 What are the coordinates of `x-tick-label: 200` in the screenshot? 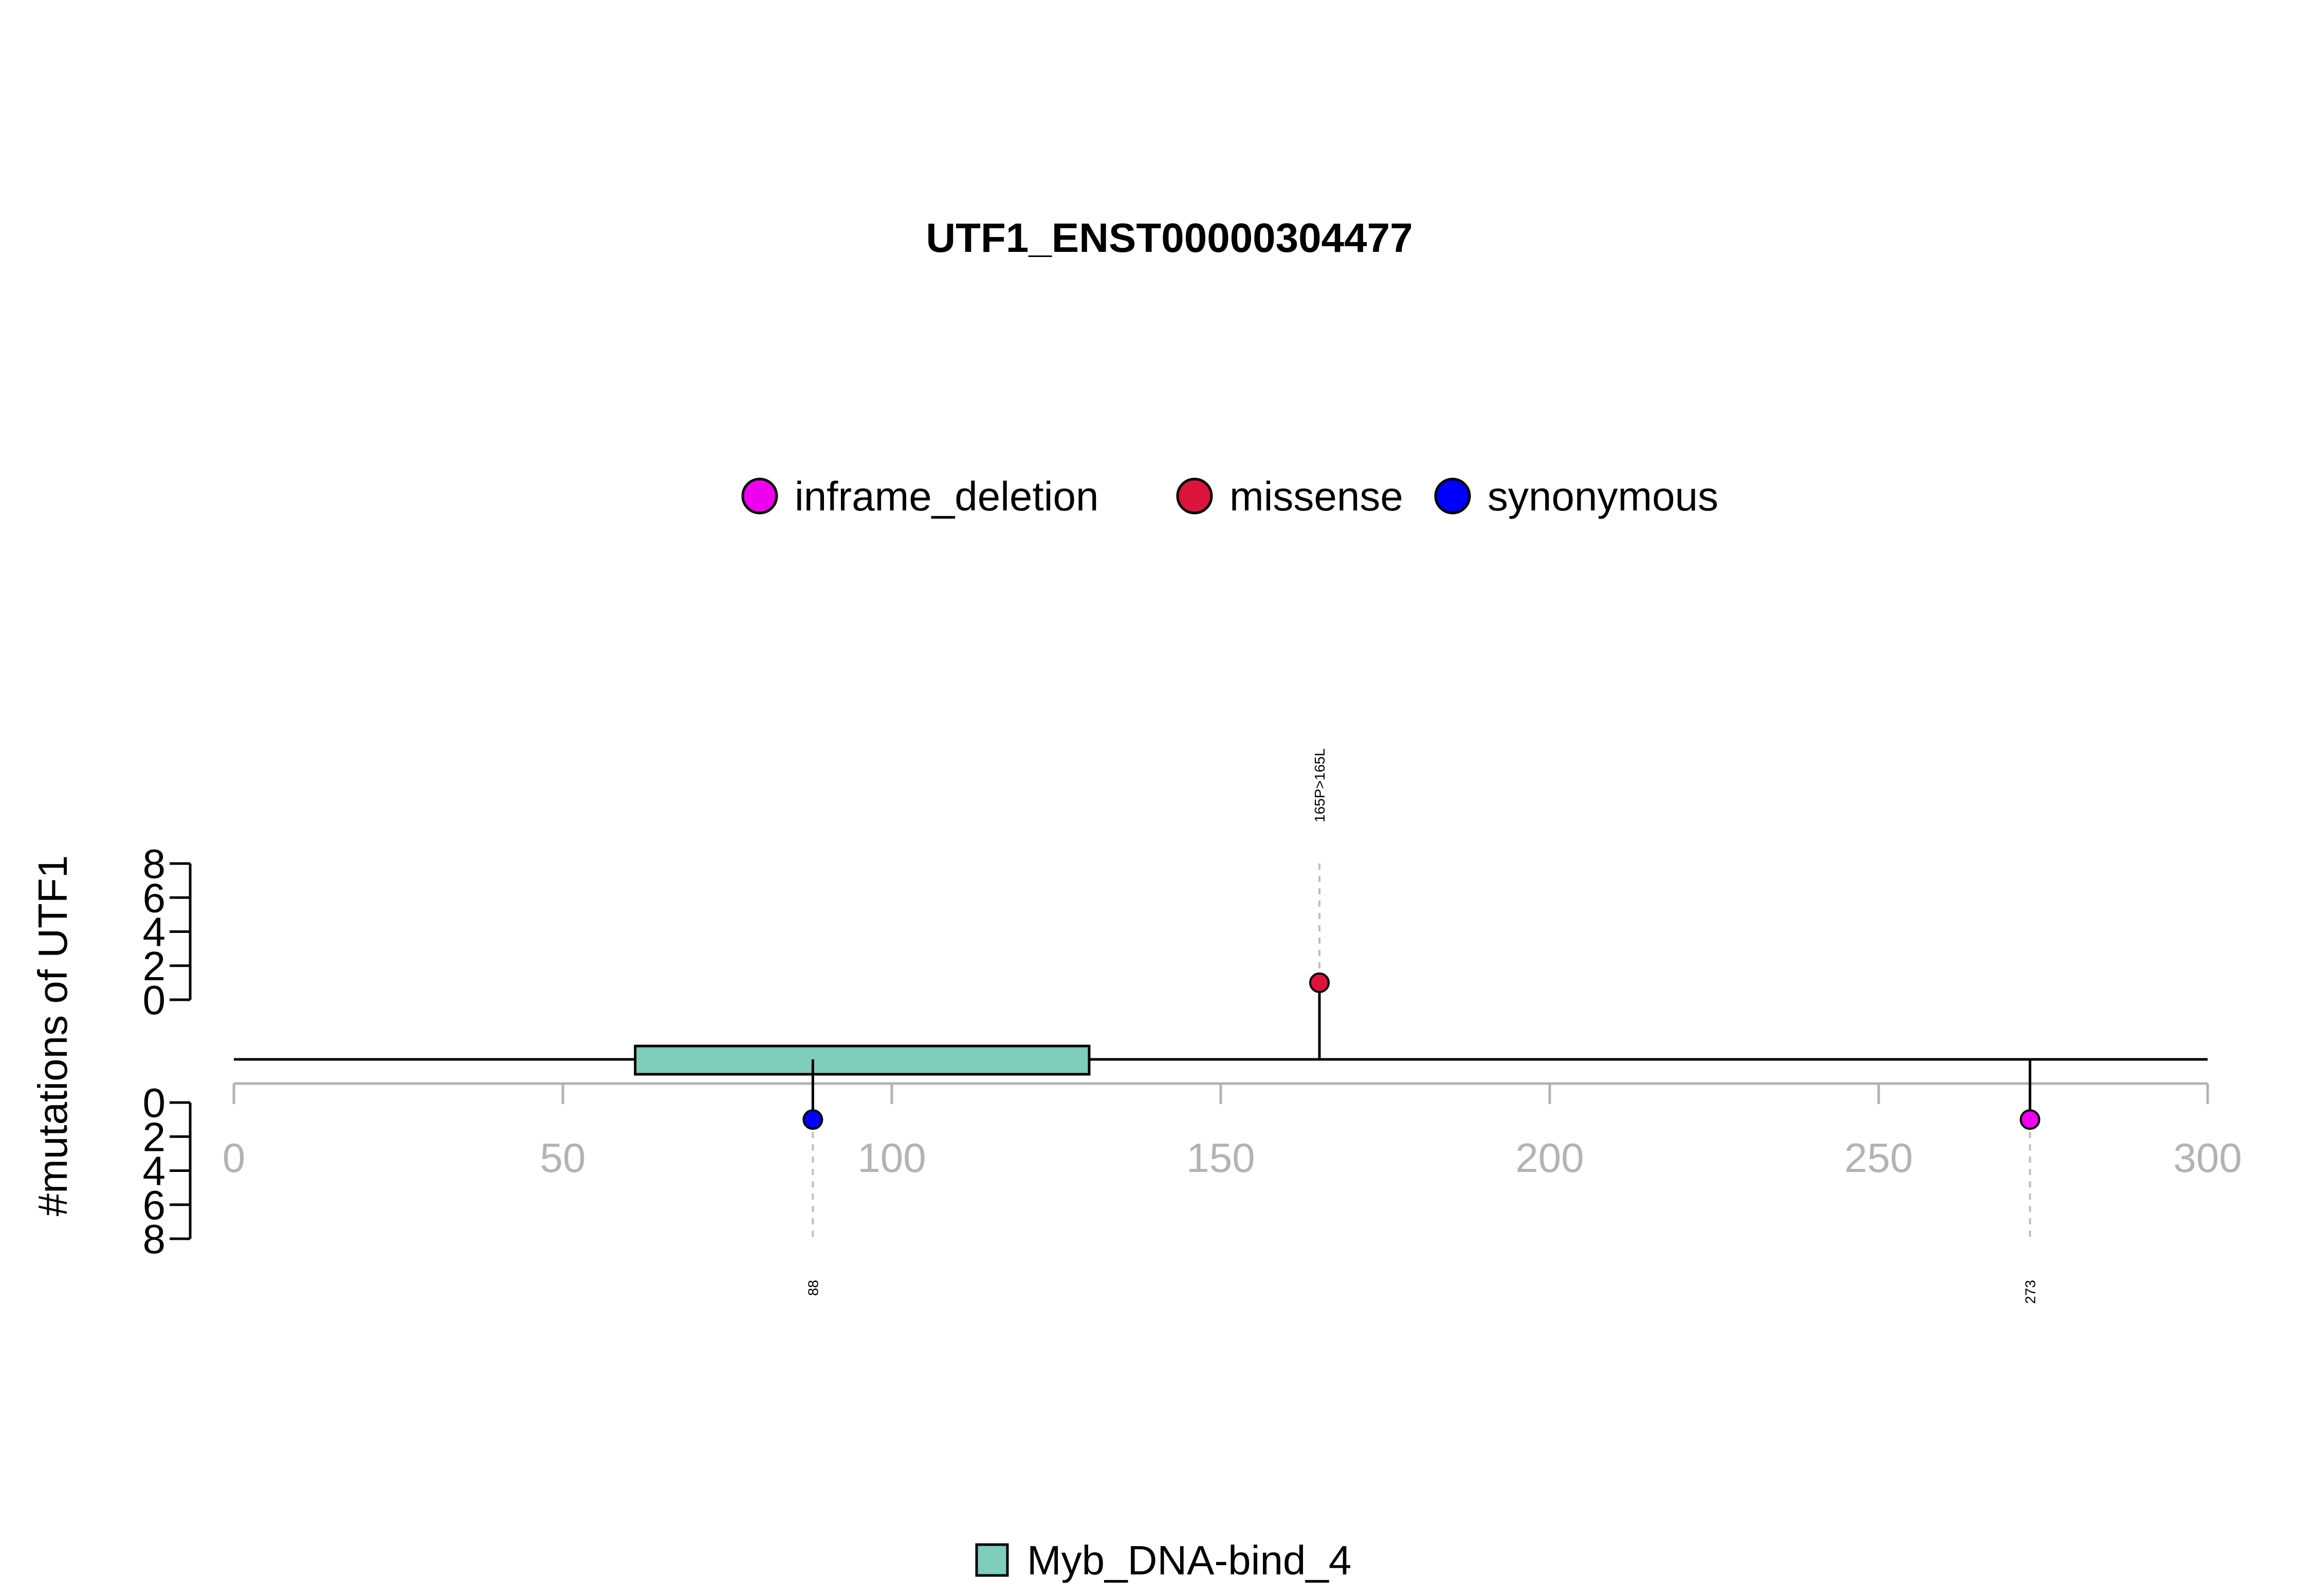 It's located at (1549, 1158).